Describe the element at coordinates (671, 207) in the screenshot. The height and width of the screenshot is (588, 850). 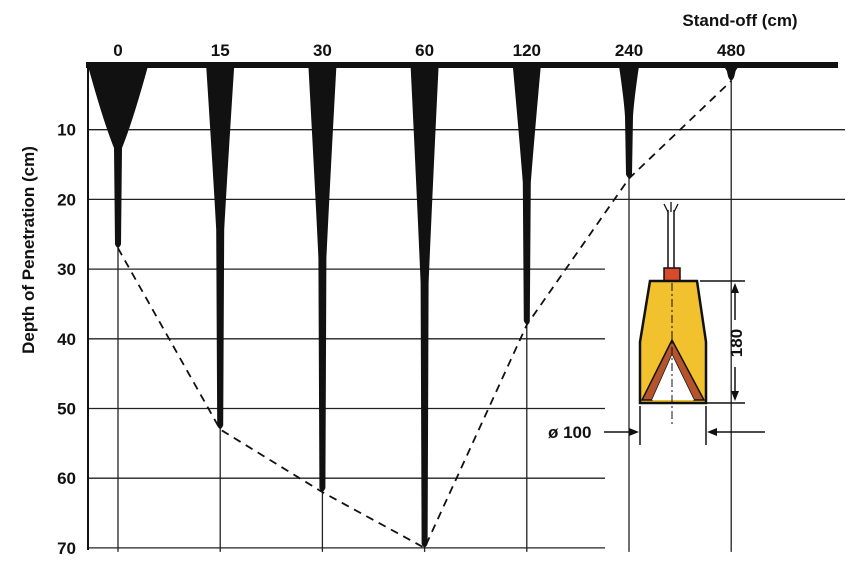
I see `wire-ends-icon` at that location.